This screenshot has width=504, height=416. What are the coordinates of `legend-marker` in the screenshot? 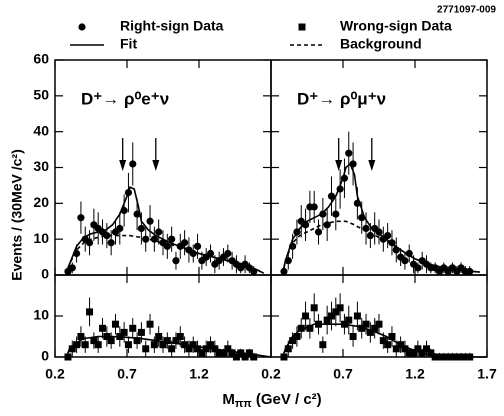 It's located at (302, 27).